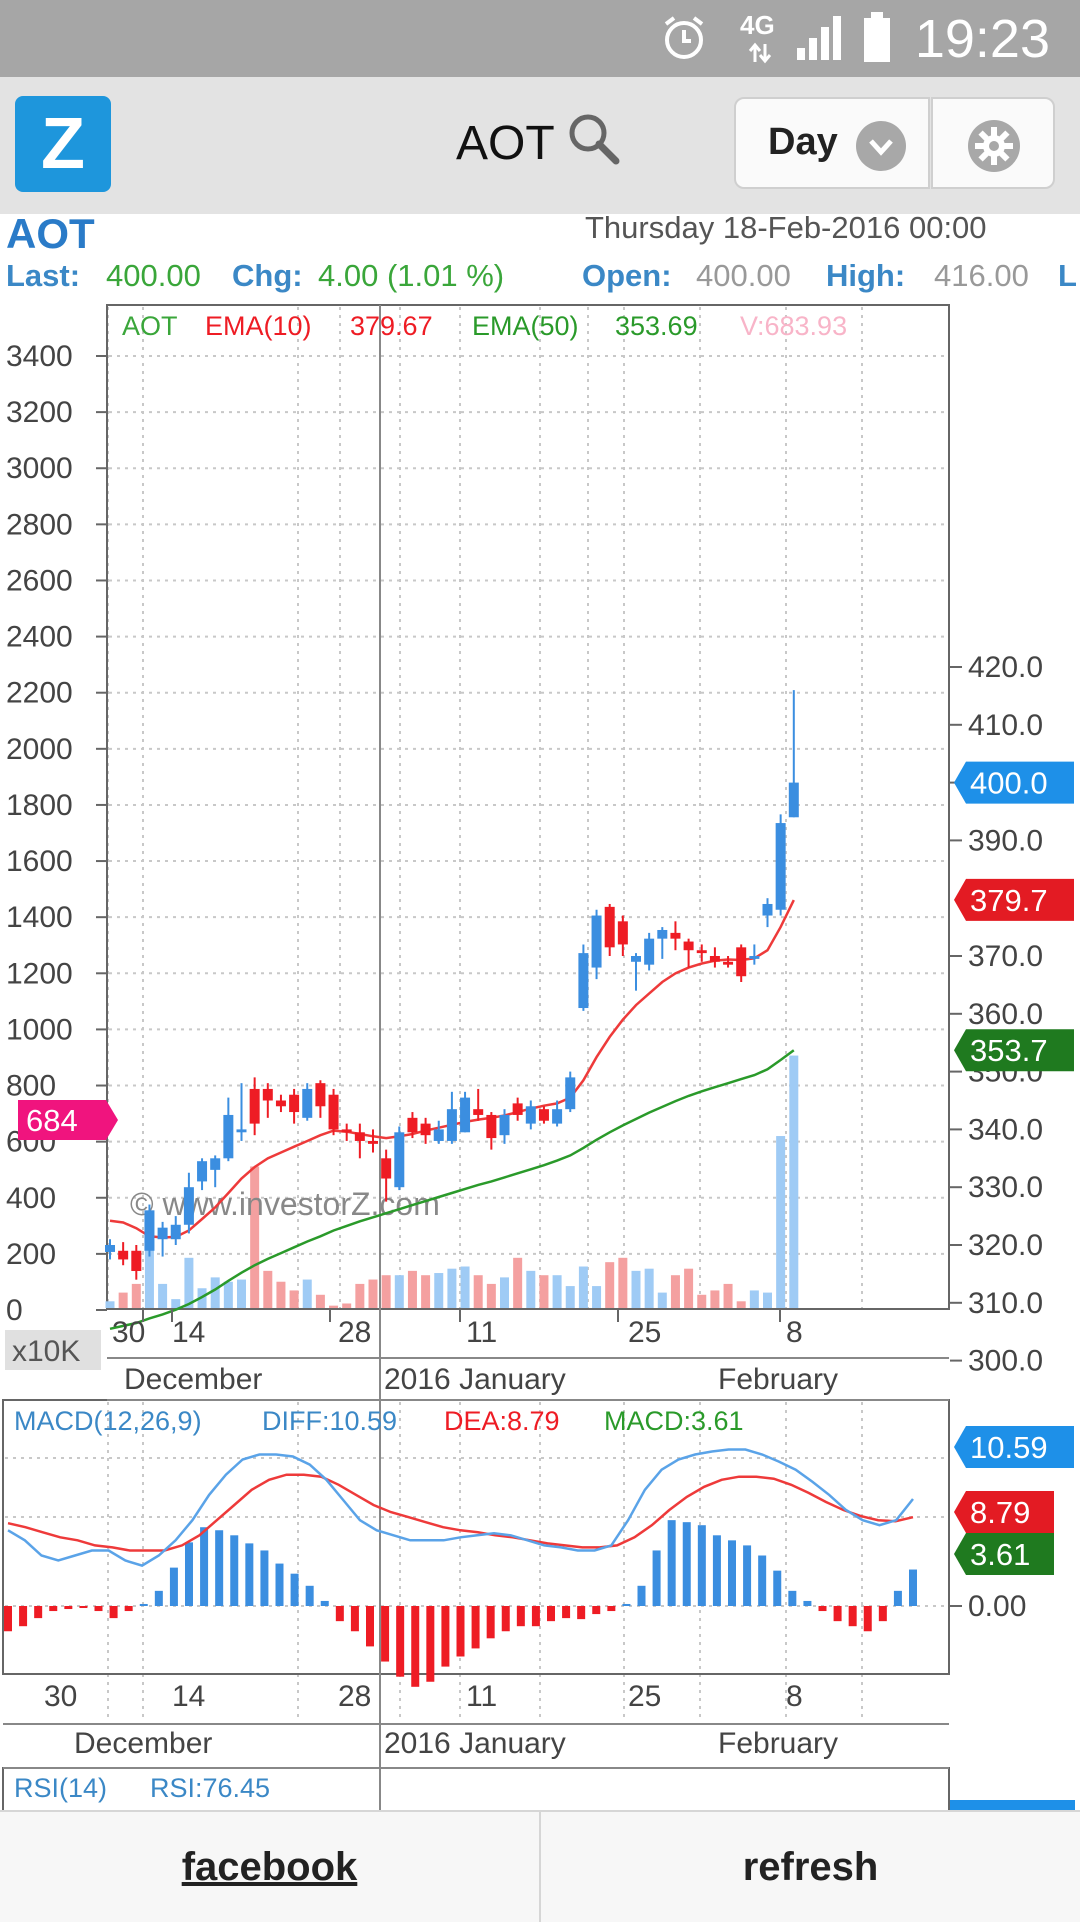 This screenshot has width=1080, height=1922. What do you see at coordinates (43, 275) in the screenshot?
I see `last-label: Last:` at bounding box center [43, 275].